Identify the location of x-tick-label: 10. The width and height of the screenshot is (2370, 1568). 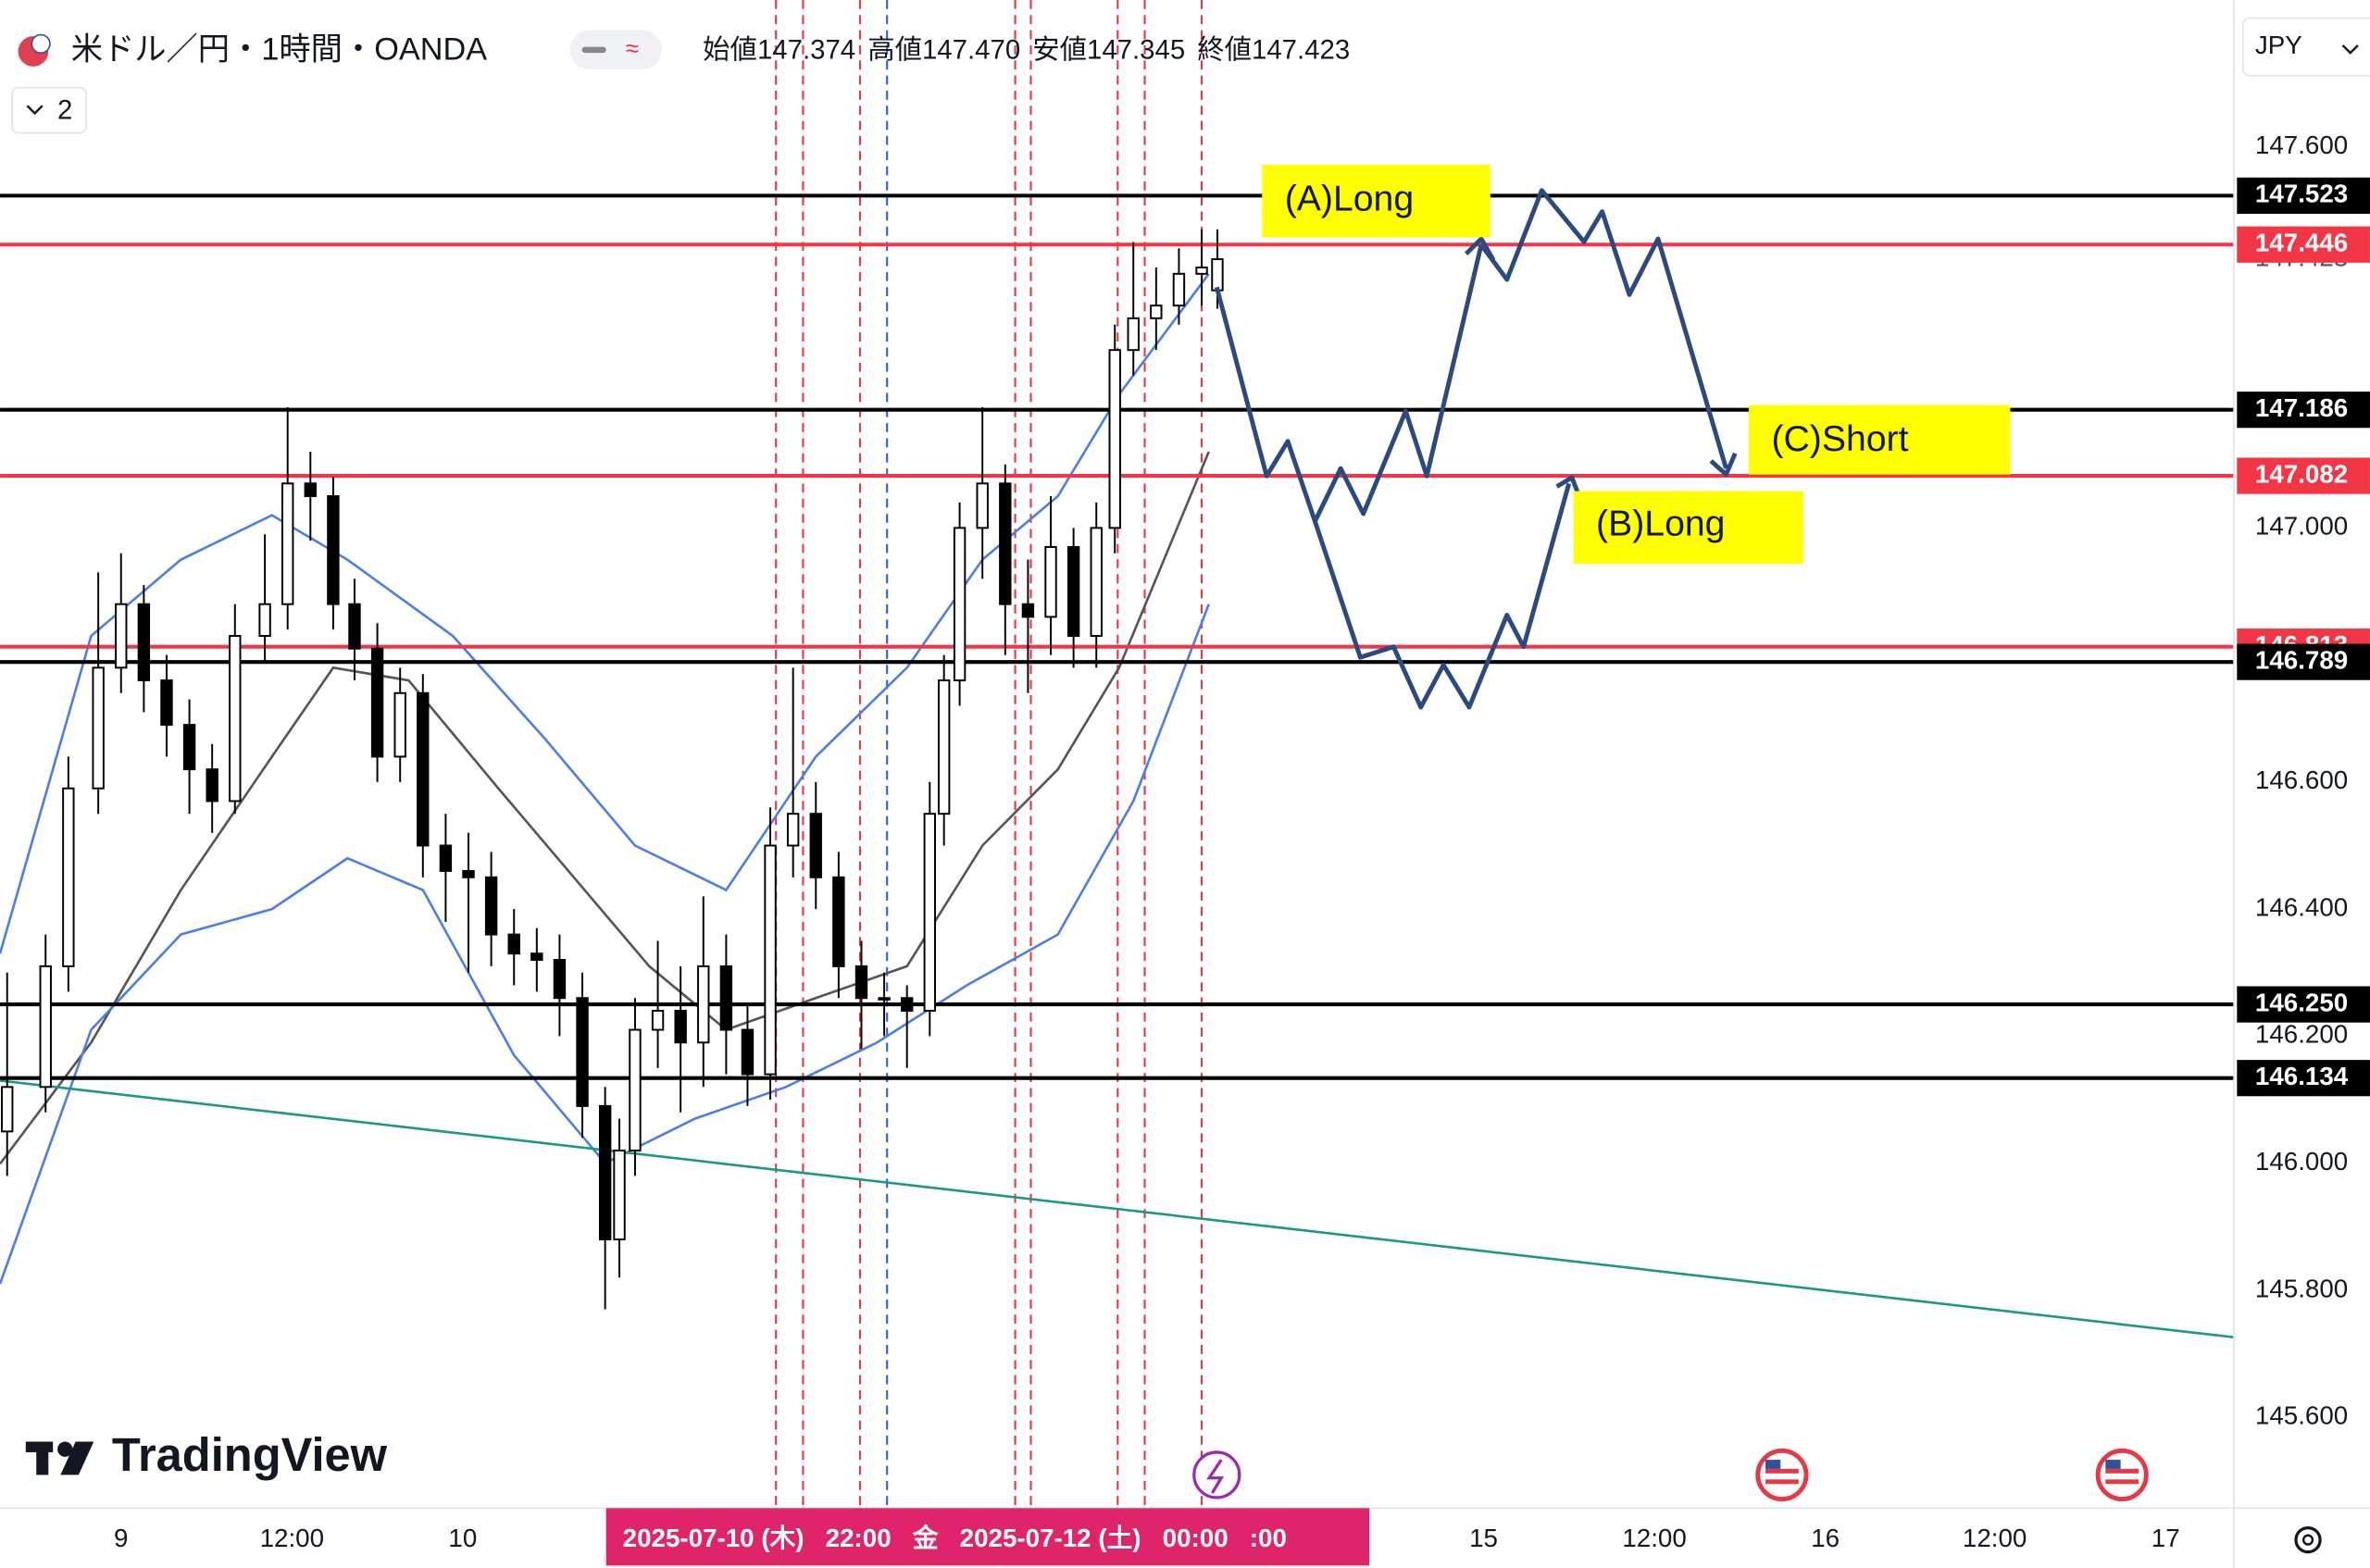
(462, 1538).